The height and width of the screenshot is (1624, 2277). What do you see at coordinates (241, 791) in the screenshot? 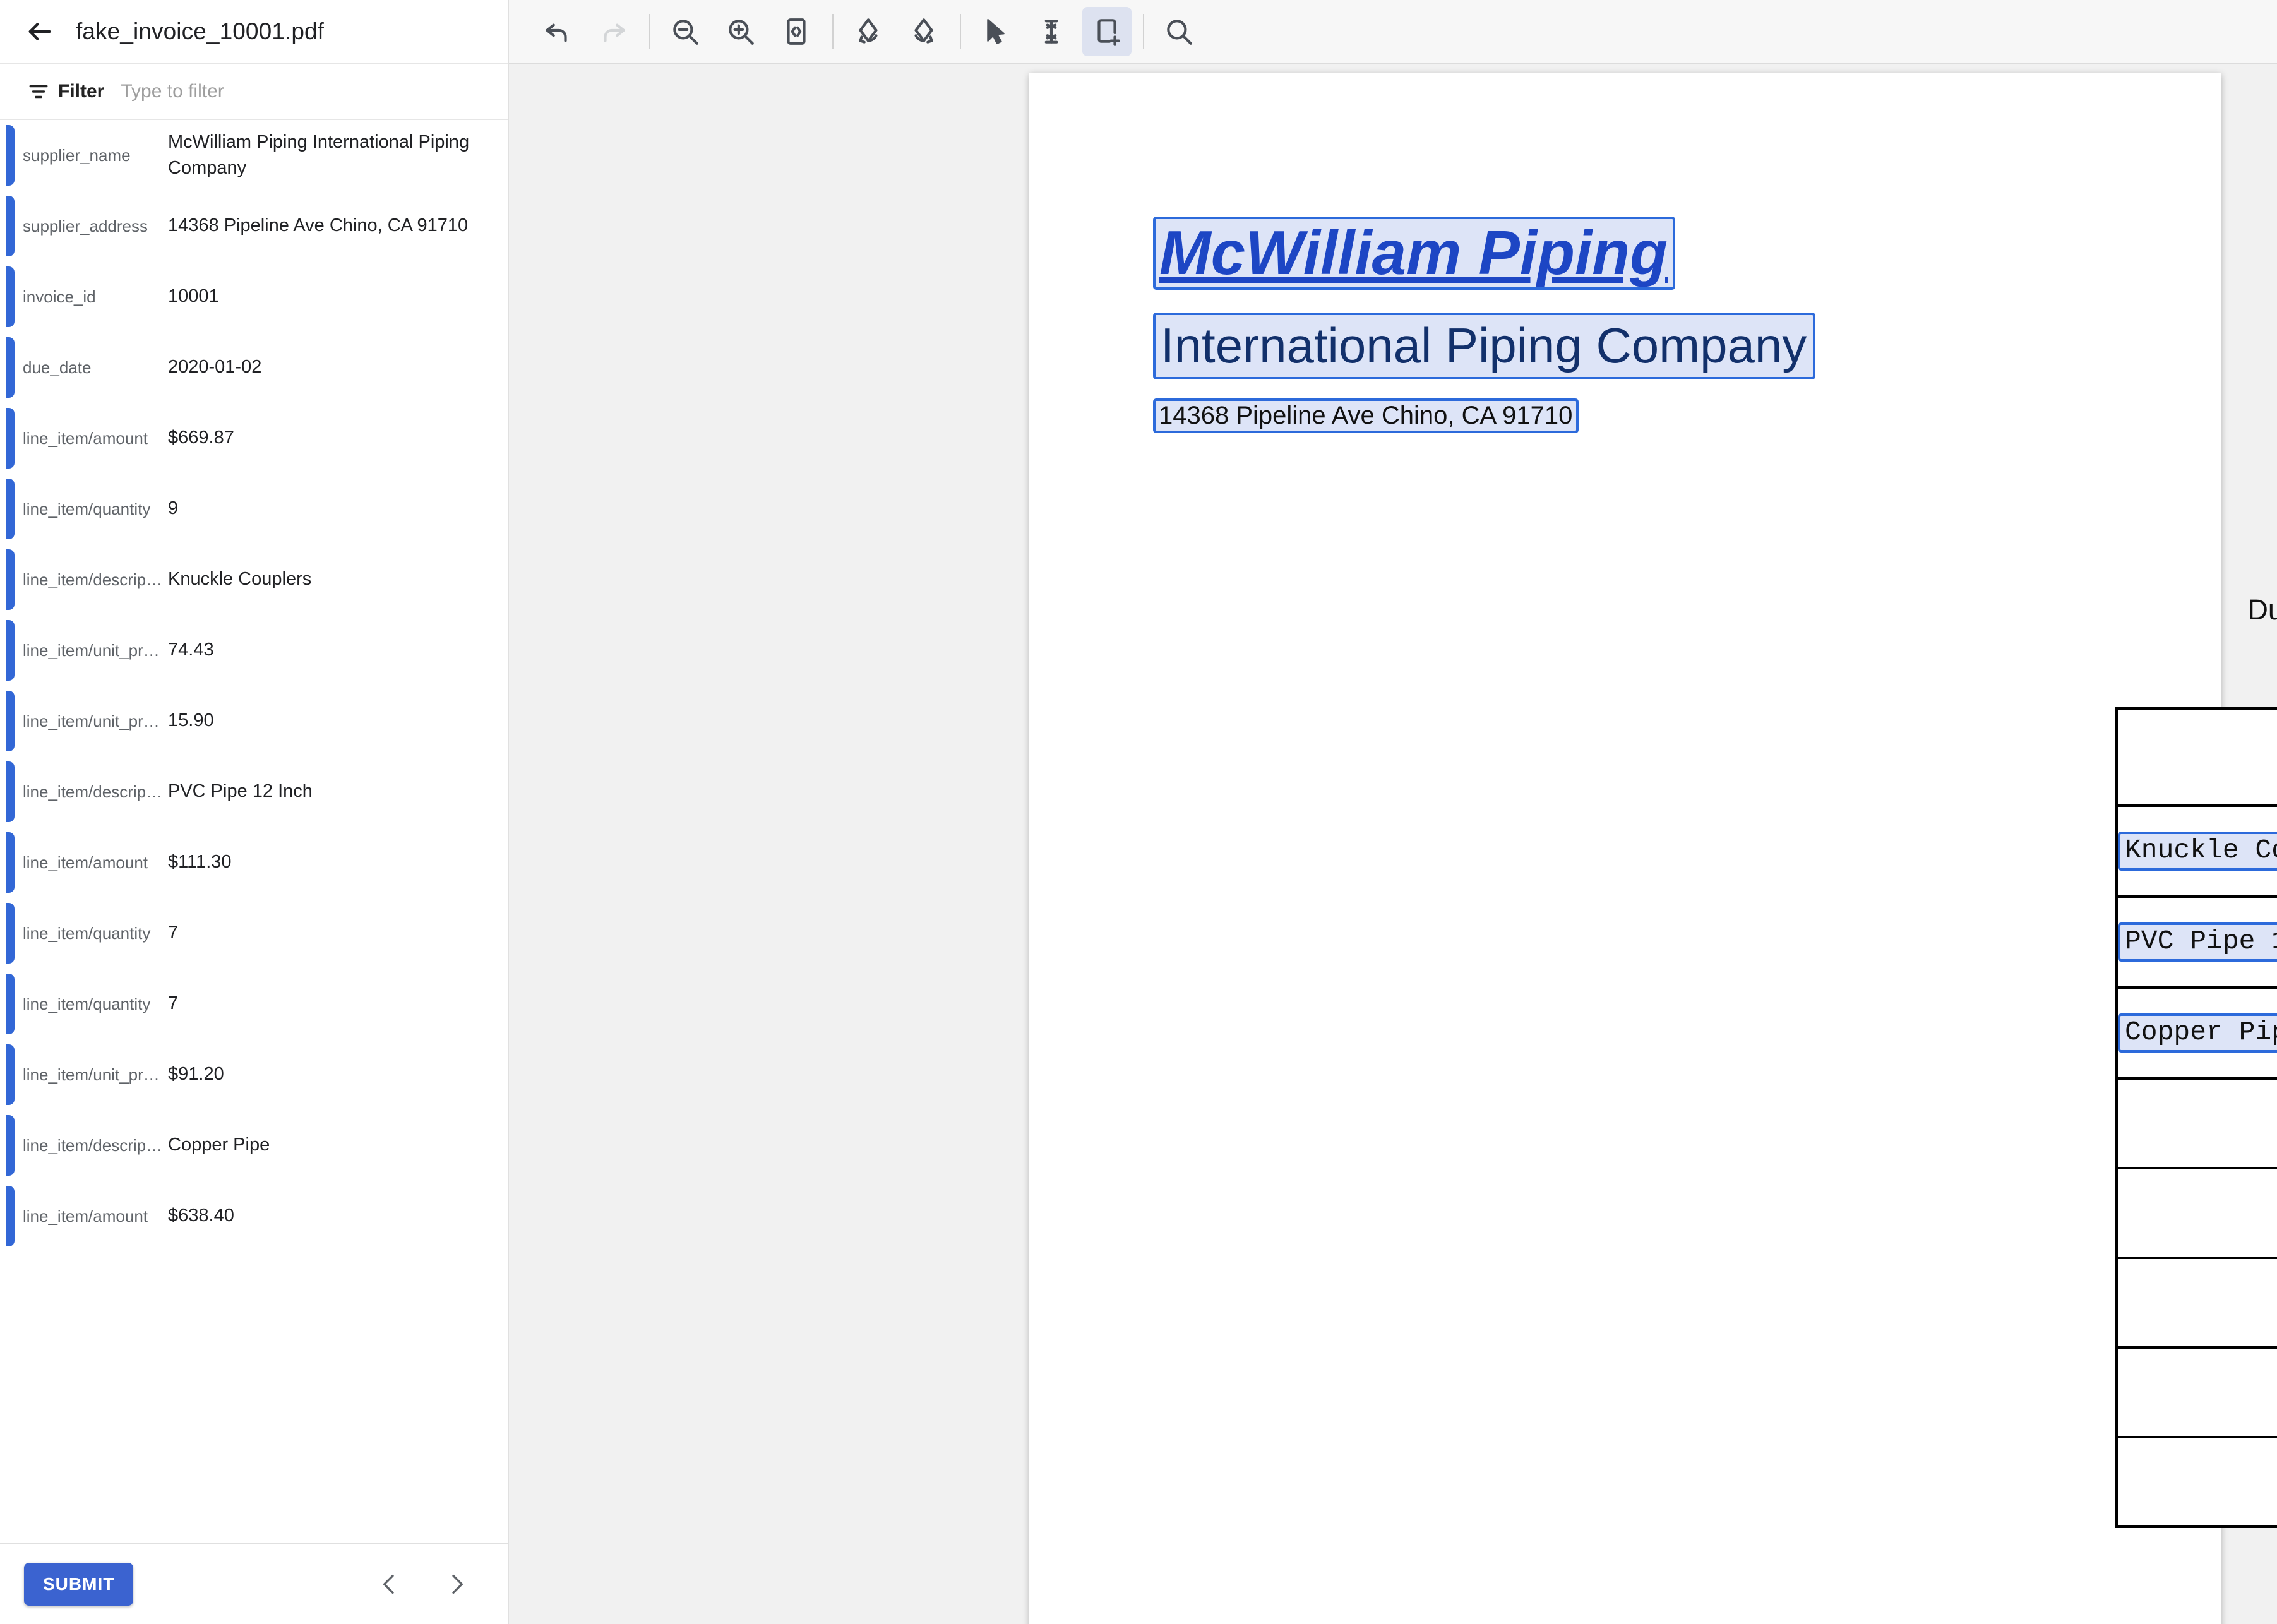
I see `field-value: PVC Pipe 12 Inch` at bounding box center [241, 791].